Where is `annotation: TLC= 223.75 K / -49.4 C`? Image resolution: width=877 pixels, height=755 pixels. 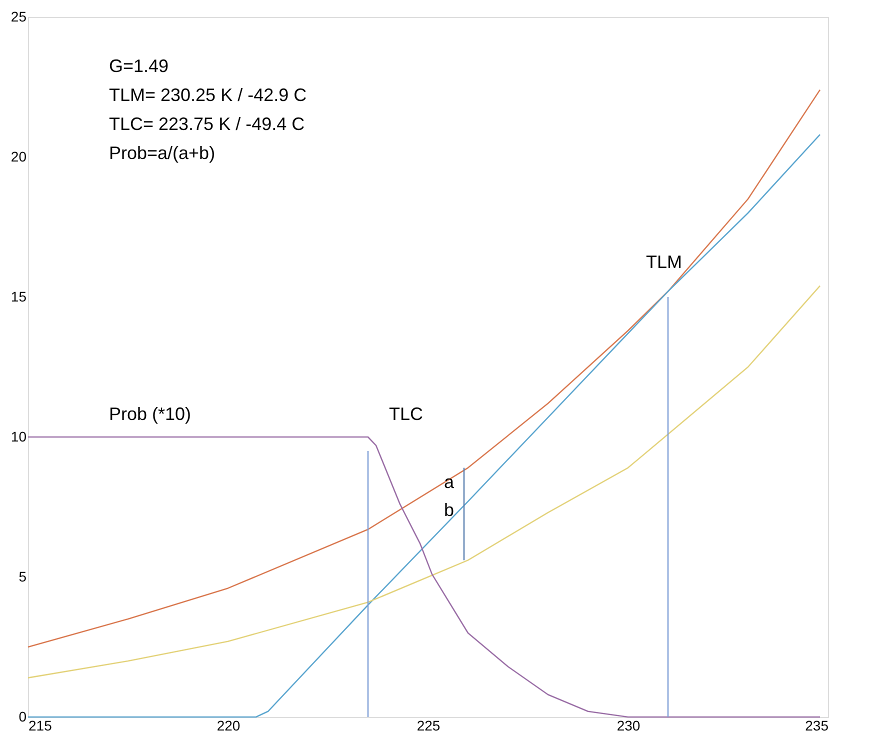 annotation: TLC= 223.75 K / -49.4 C is located at coordinates (207, 124).